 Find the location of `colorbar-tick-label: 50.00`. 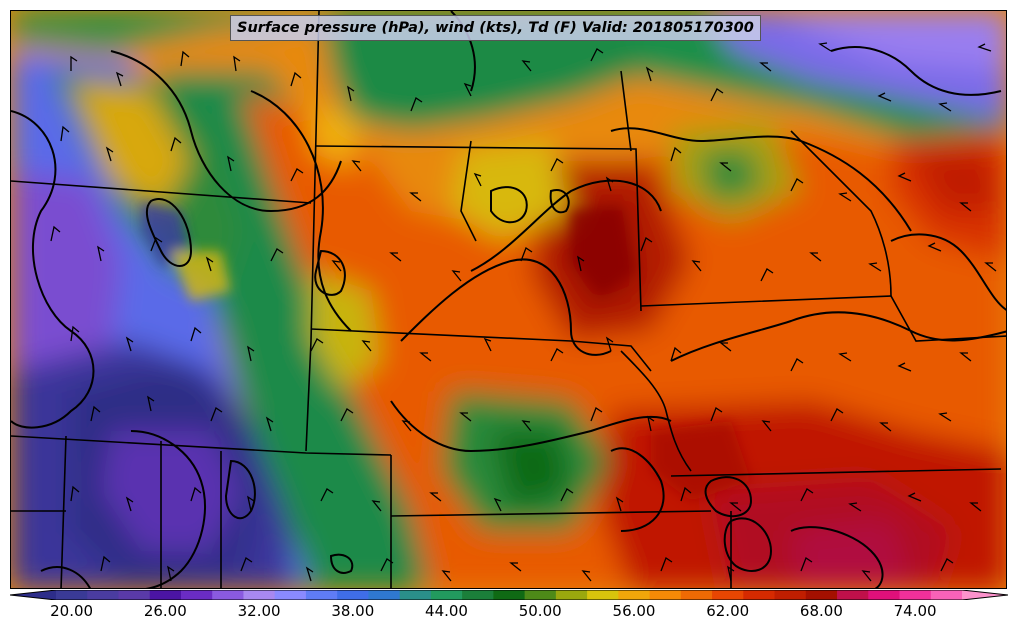

colorbar-tick-label: 50.00 is located at coordinates (540, 611).